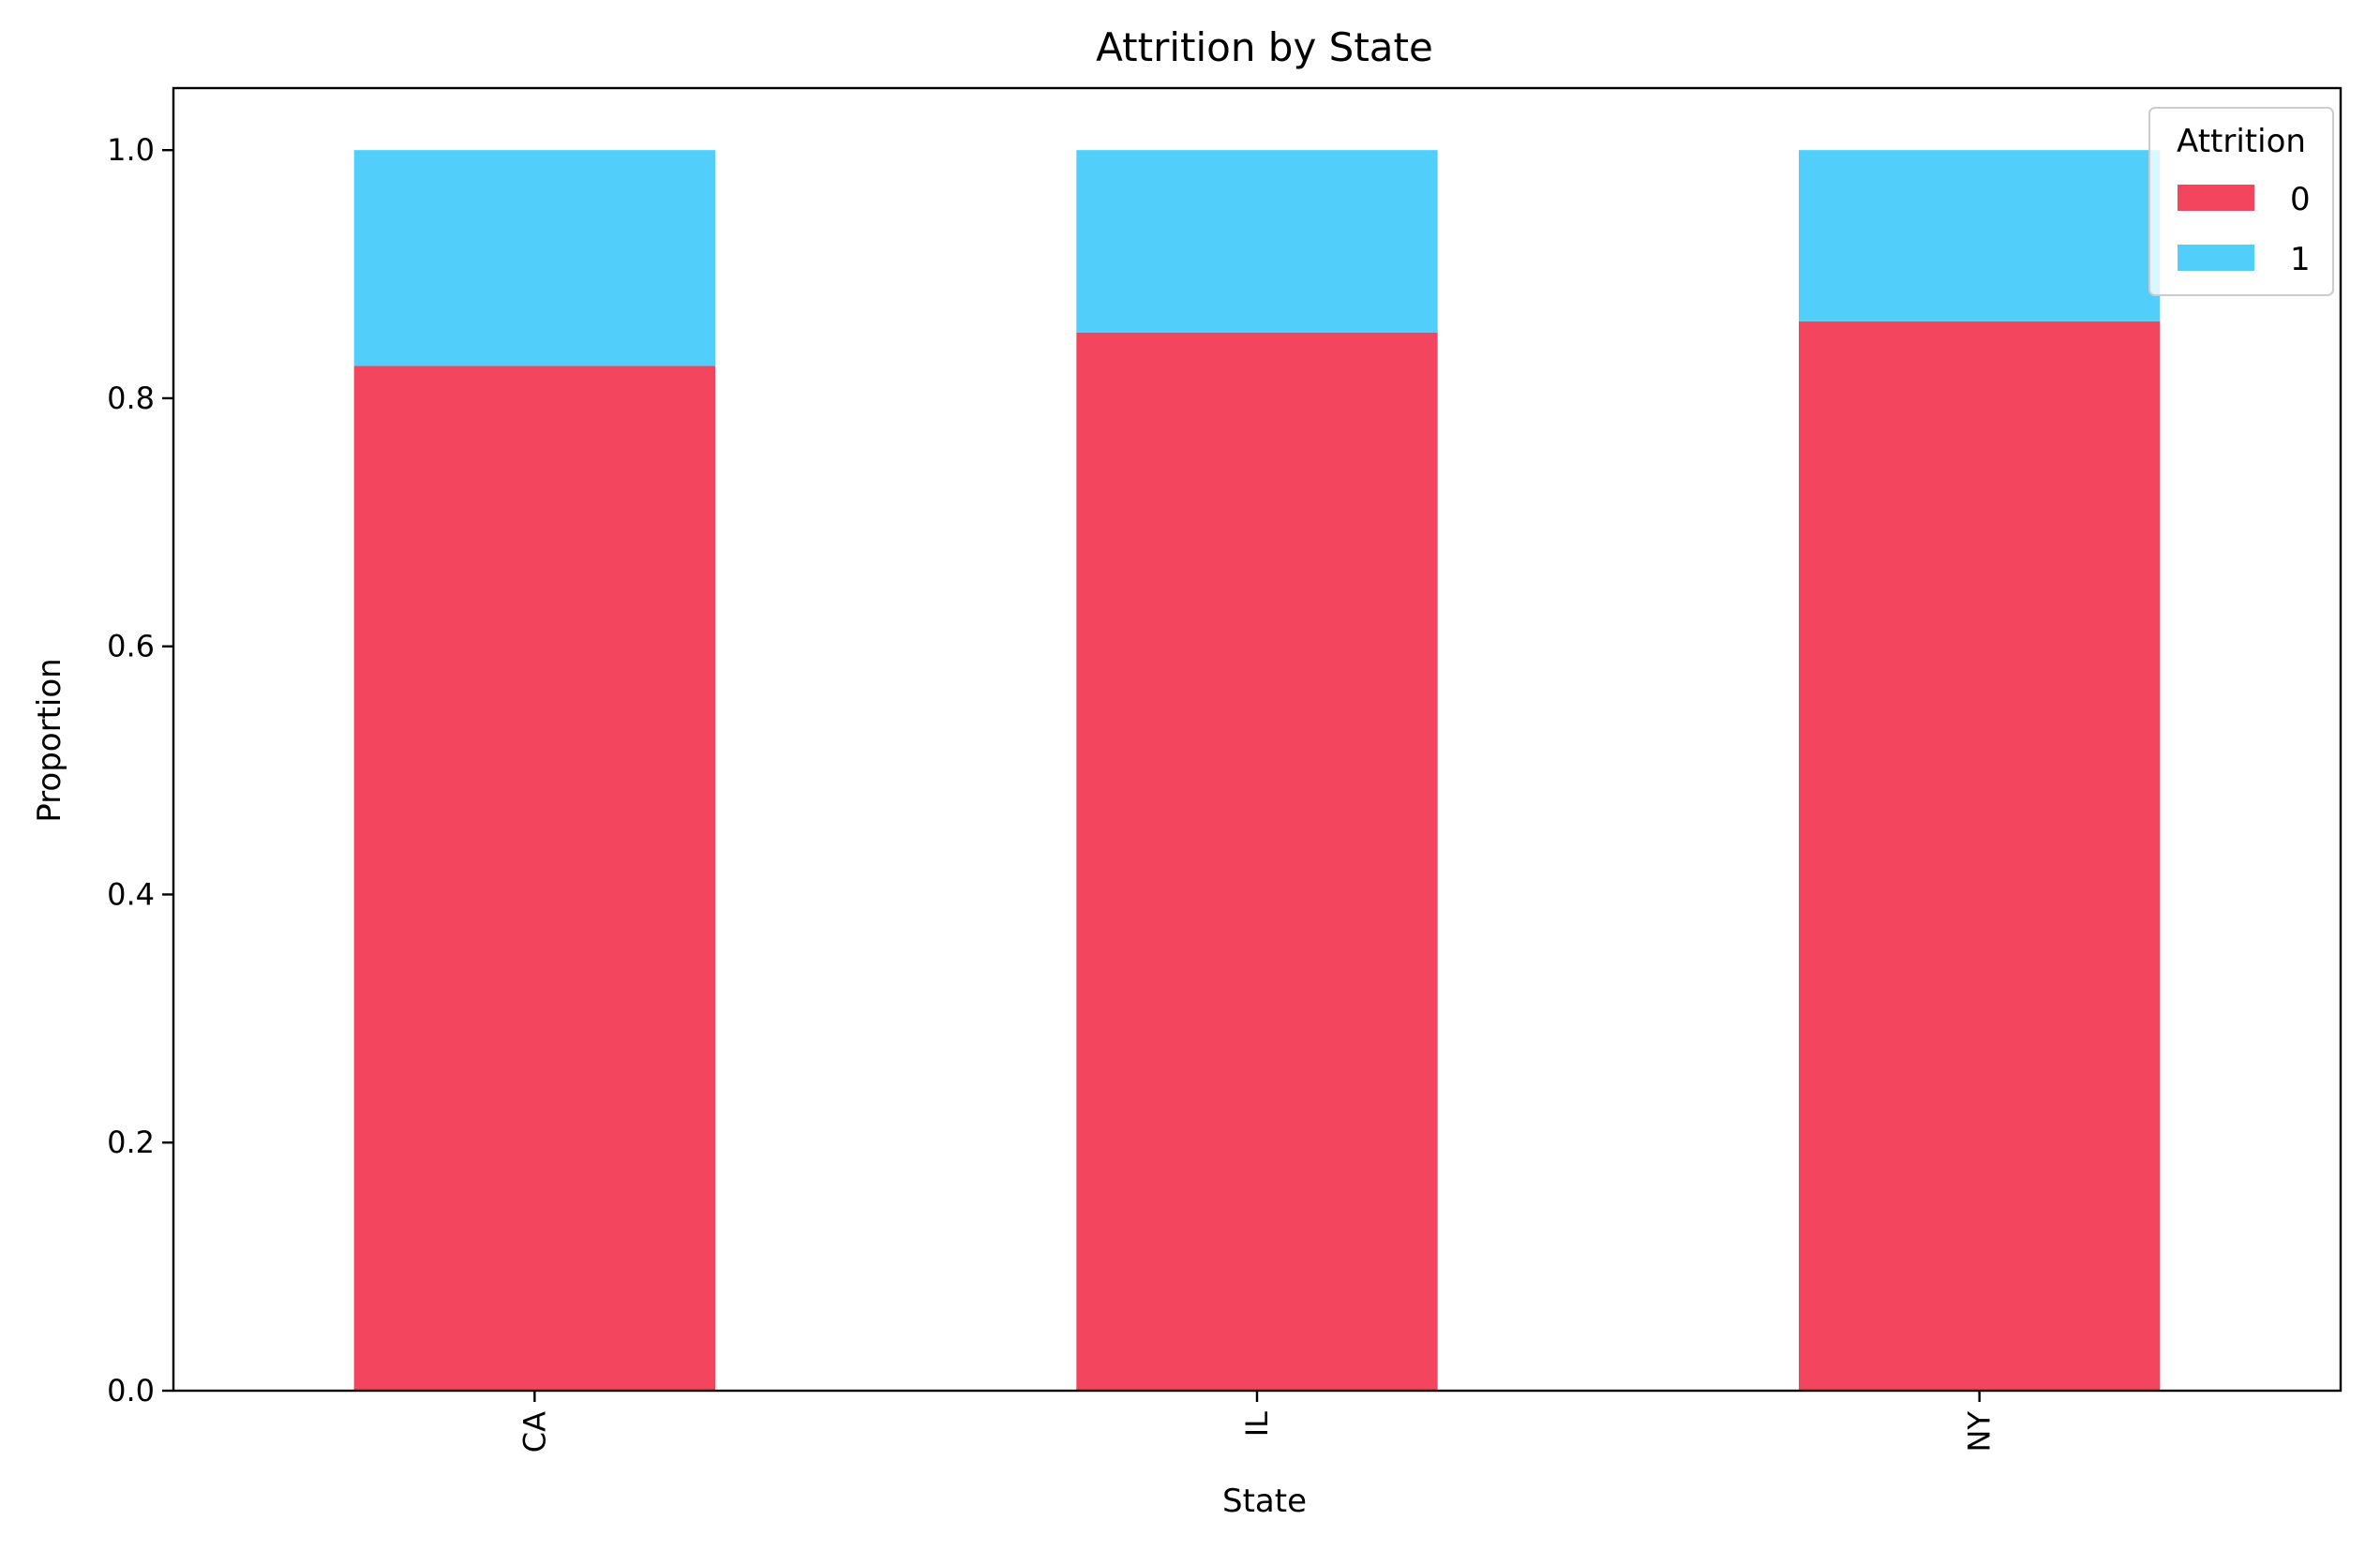 Image resolution: width=2380 pixels, height=1550 pixels. I want to click on x-tick-label: IL, so click(1257, 1424).